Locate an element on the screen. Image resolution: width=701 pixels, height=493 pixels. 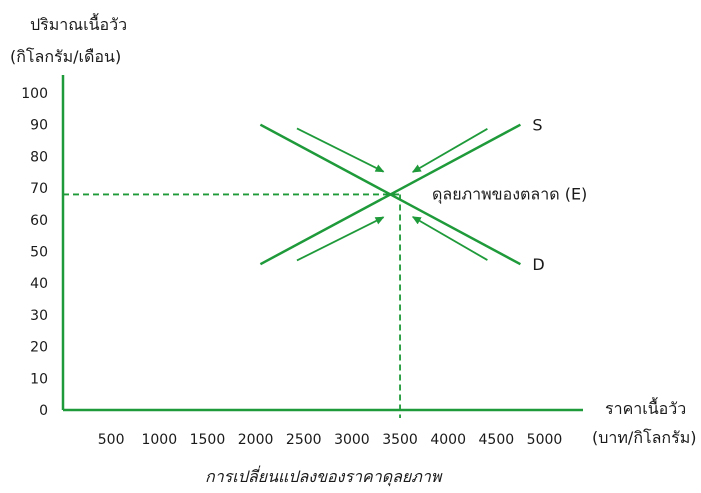
y-tick-label: 40 is located at coordinates (39, 284).